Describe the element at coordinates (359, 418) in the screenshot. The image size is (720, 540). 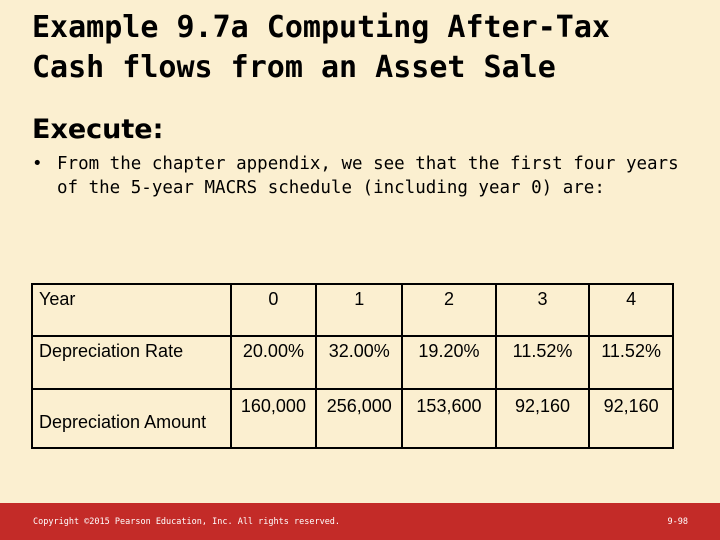
I see `table-cell: 256,000` at that location.